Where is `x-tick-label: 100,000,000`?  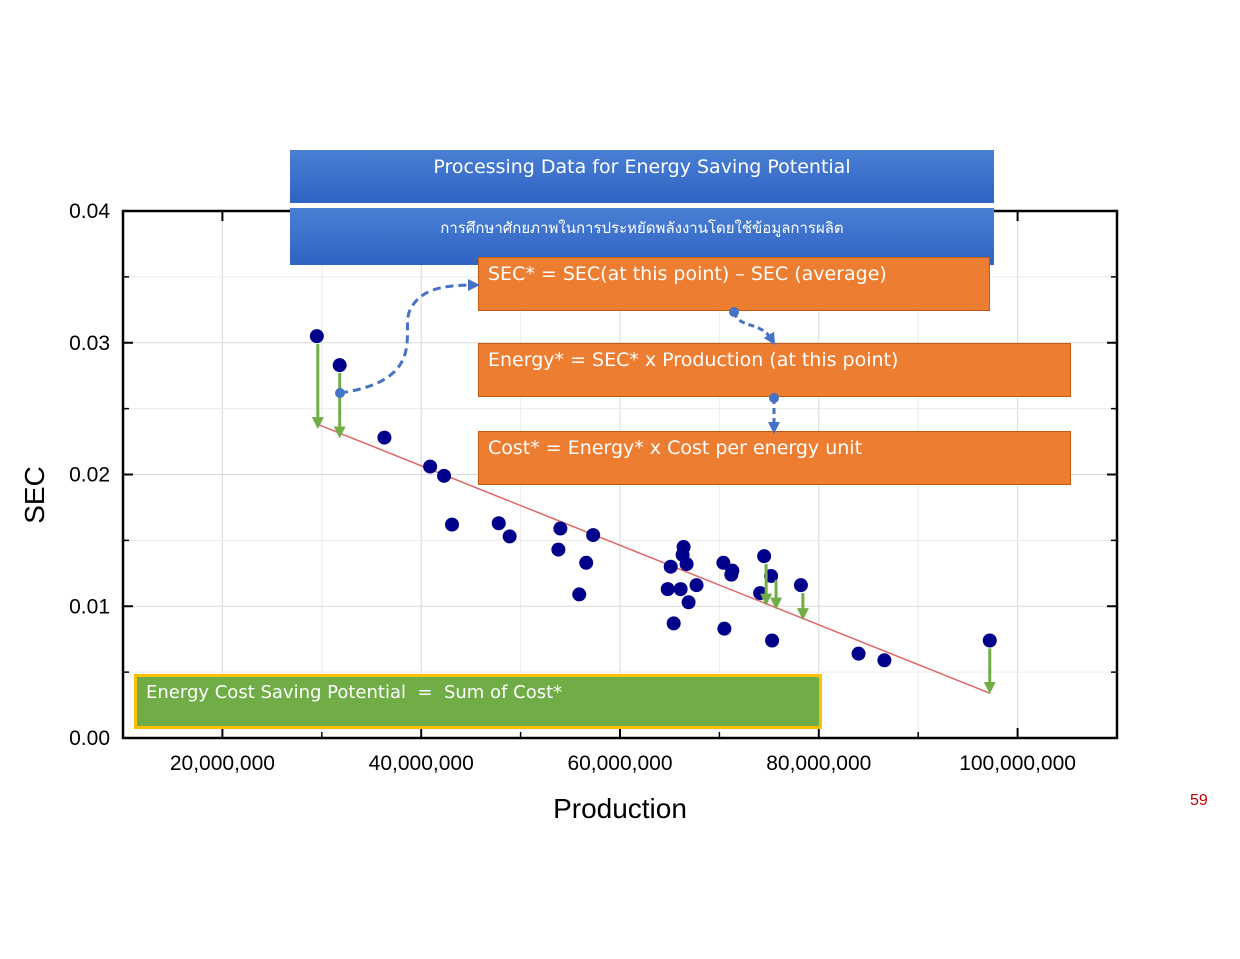
x-tick-label: 100,000,000 is located at coordinates (1017, 763).